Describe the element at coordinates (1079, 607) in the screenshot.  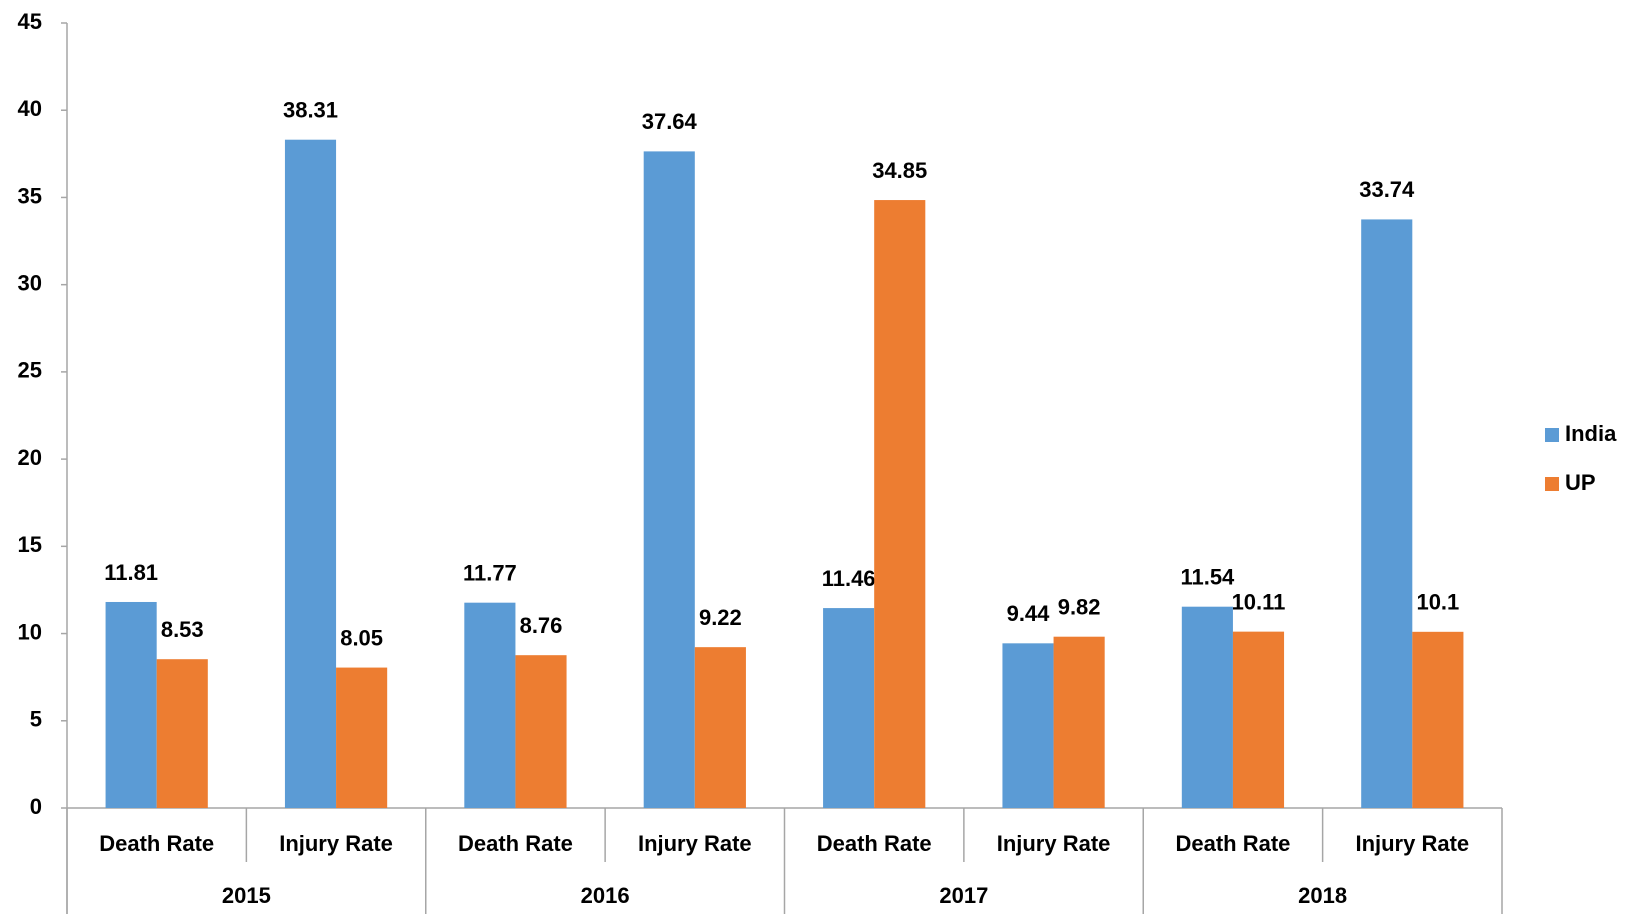
I see `data-label: 9.82` at that location.